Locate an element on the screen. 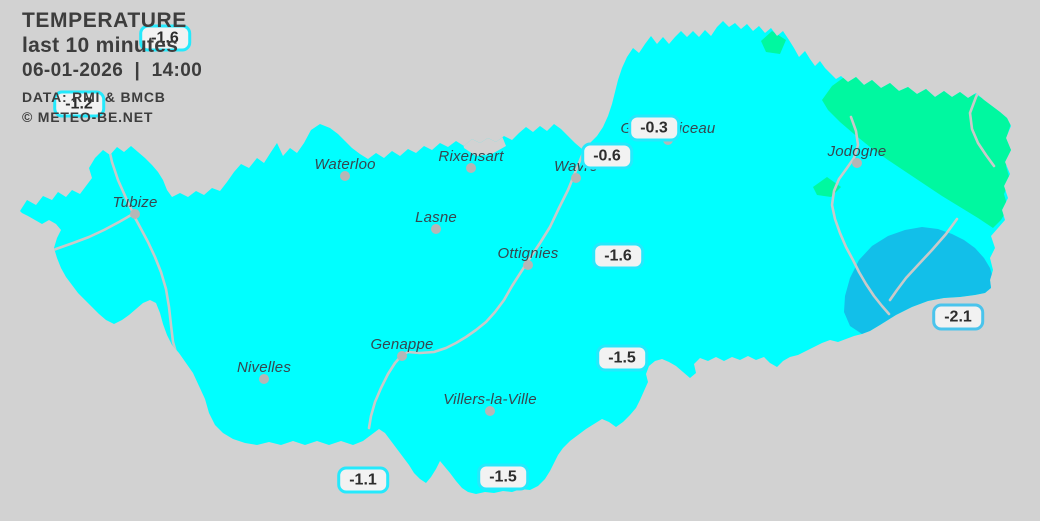 The height and width of the screenshot is (521, 1040). city-label: Waterloo is located at coordinates (345, 164).